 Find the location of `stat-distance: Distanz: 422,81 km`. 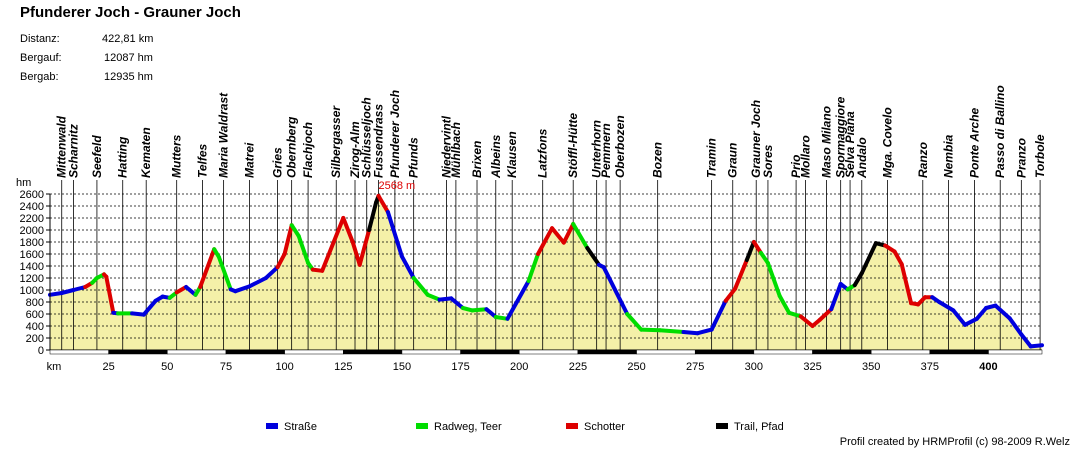

stat-distance: Distanz: 422,81 km is located at coordinates (86, 39).